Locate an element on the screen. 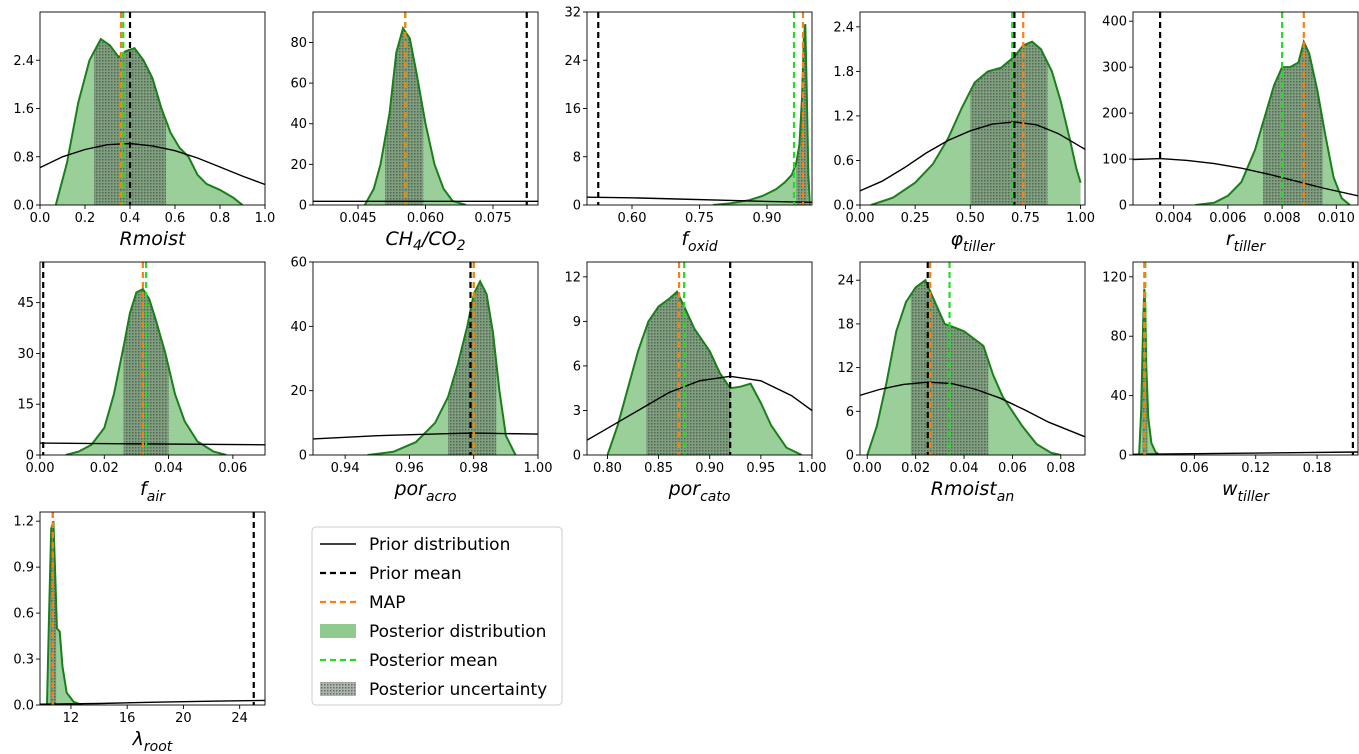 The width and height of the screenshot is (1359, 754). x-axis-label-subscript: acro is located at coordinates (441, 497).